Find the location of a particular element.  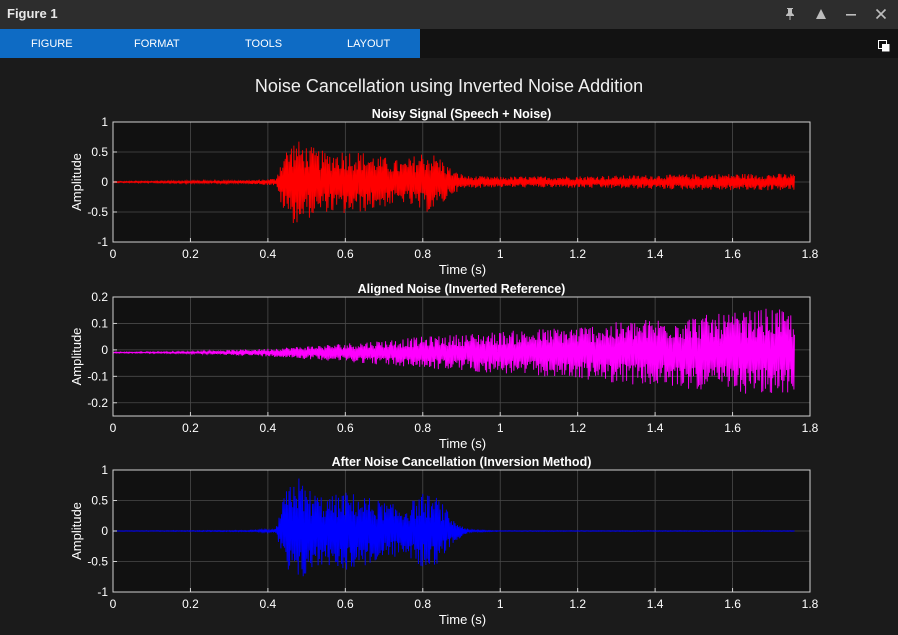

undock-icon is located at coordinates (884, 46).